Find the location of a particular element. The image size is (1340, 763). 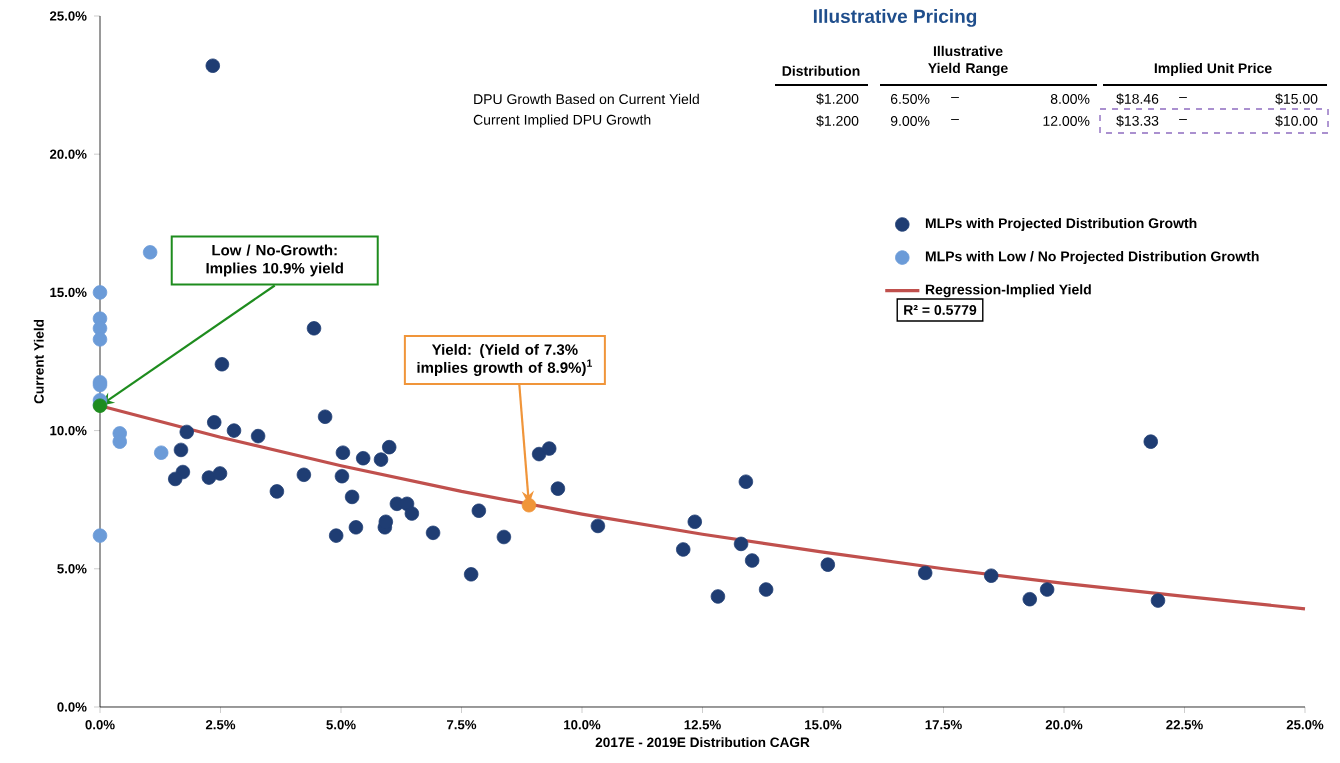

annotation: $10.00 is located at coordinates (1296, 121).